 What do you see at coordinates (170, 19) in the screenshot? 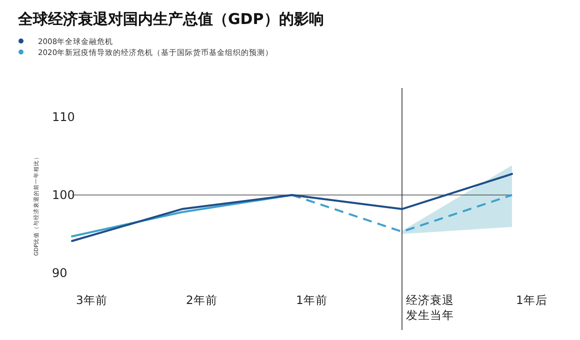
I see `chart-title: 全球经济衰退对国内生产总值（GDP）的影响` at bounding box center [170, 19].